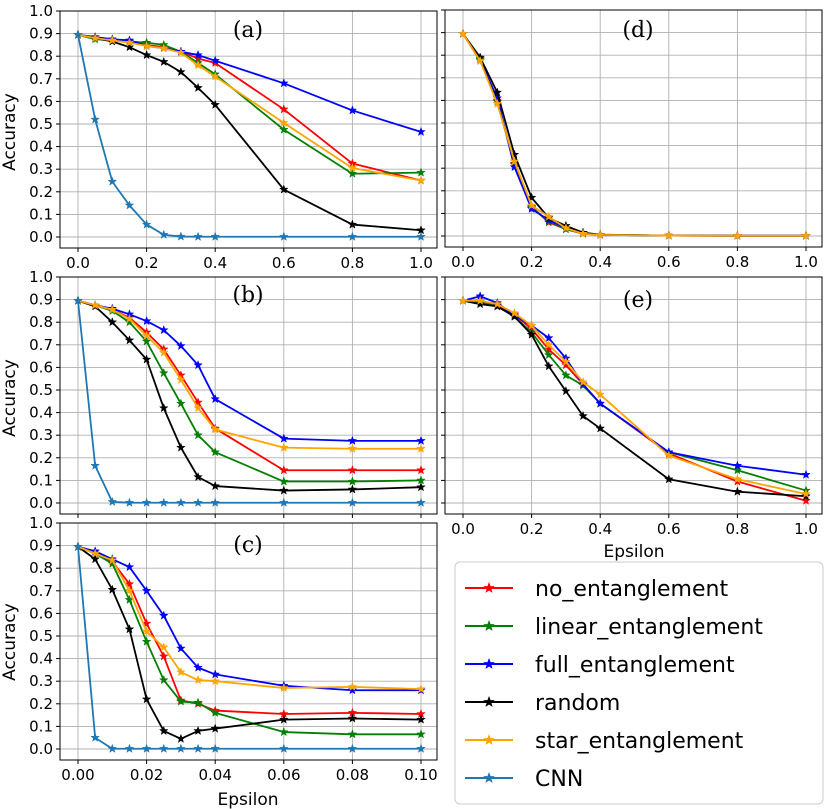 The image size is (830, 809). Describe the element at coordinates (489, 777) in the screenshot. I see `legend-marker-cnn` at that location.